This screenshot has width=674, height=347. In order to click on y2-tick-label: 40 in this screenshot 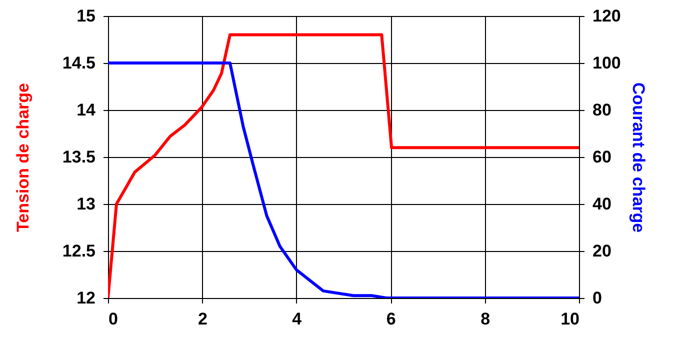, I will do `click(602, 204)`.